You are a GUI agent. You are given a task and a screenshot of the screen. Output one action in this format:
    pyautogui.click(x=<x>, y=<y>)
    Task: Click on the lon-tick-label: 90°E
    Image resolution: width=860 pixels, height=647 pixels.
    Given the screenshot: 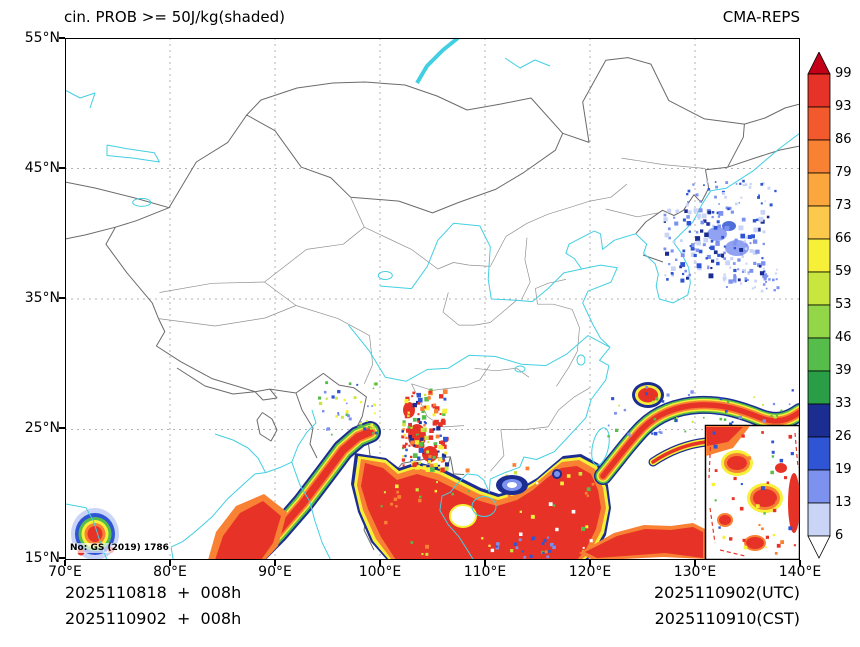 What is the action you would take?
    pyautogui.click(x=275, y=572)
    